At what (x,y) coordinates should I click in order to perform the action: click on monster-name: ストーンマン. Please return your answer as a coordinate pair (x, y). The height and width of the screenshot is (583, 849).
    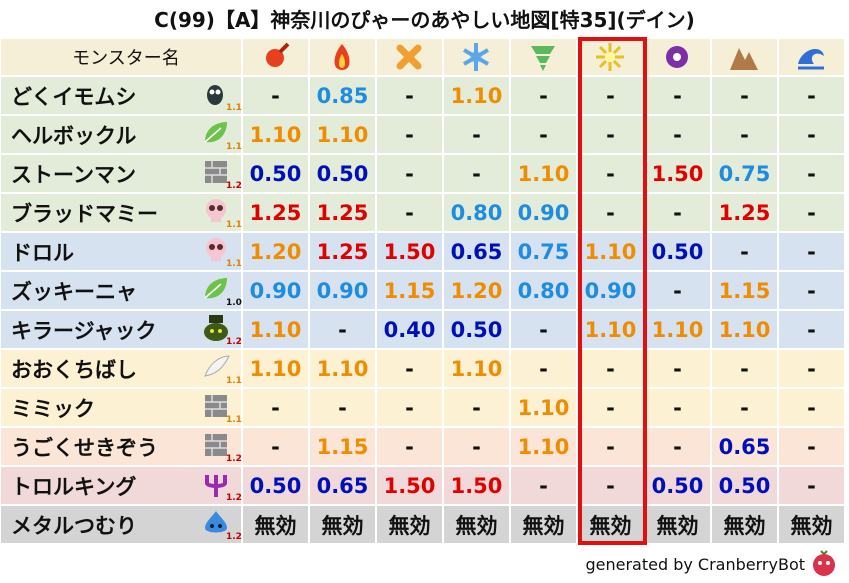
    Looking at the image, I should click on (121, 173).